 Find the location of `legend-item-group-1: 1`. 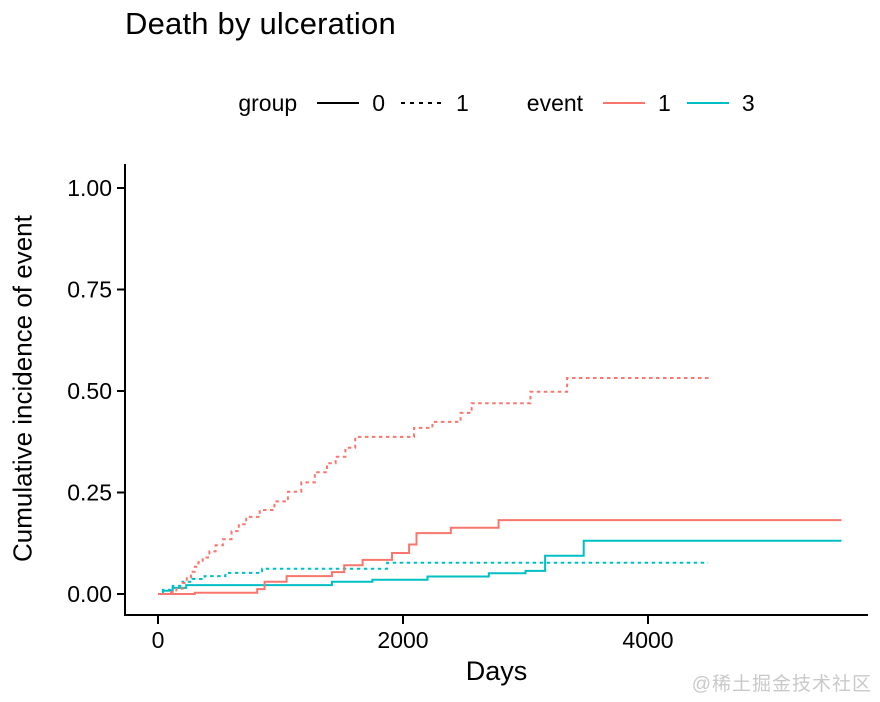

legend-item-group-1: 1 is located at coordinates (434, 103).